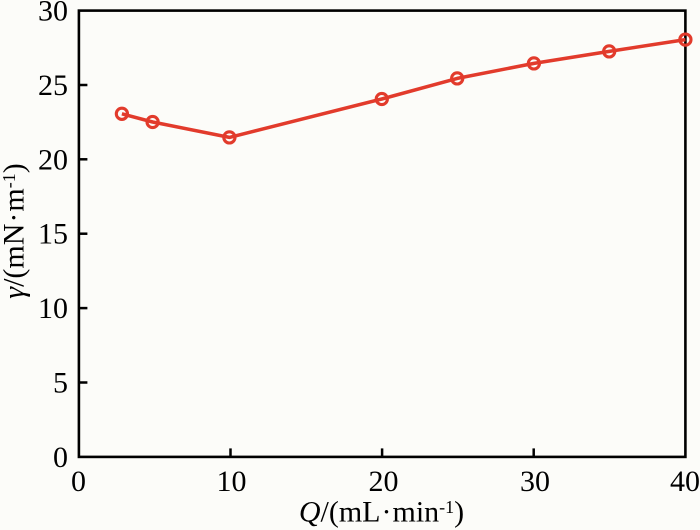 The width and height of the screenshot is (700, 530). I want to click on svg-text: γ/(mN·m-1), so click(15, 231).